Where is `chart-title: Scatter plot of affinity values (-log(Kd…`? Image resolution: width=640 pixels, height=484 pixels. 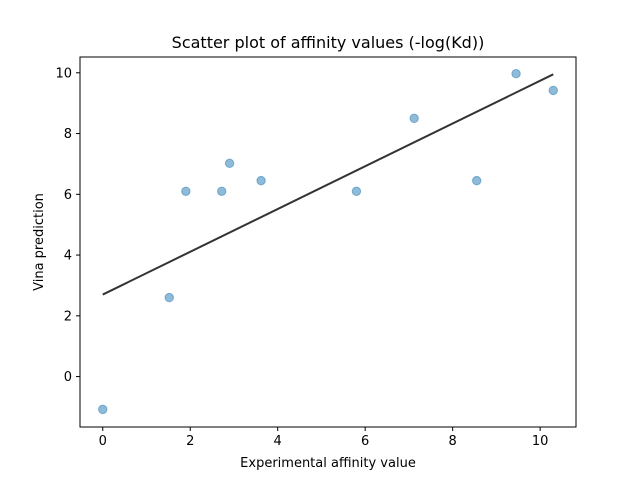
chart-title: Scatter plot of affinity values (-log(Kd… is located at coordinates (328, 42).